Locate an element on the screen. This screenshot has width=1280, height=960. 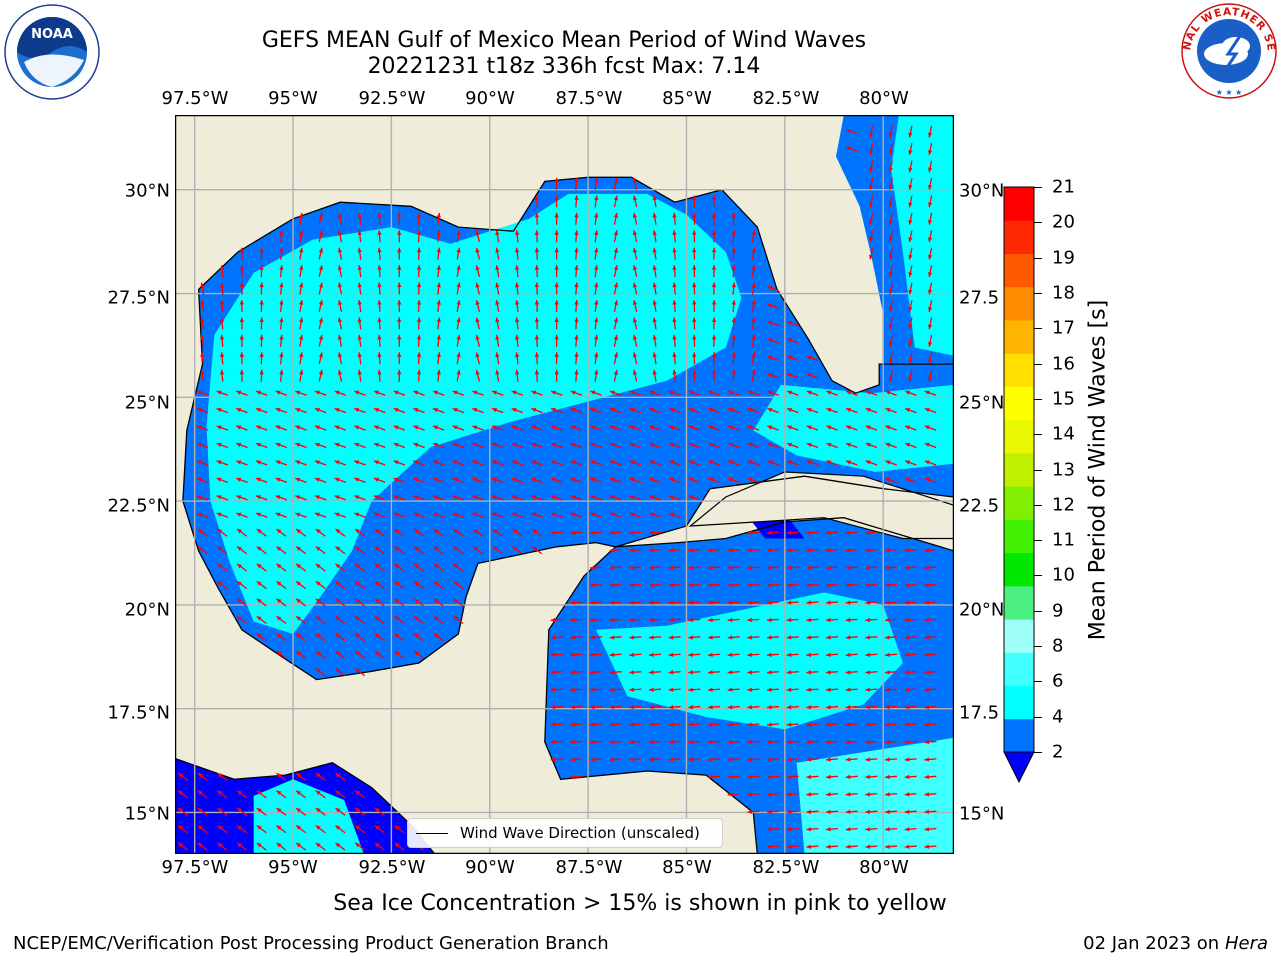
lat-label-left: 27.5°N is located at coordinates (138, 298).